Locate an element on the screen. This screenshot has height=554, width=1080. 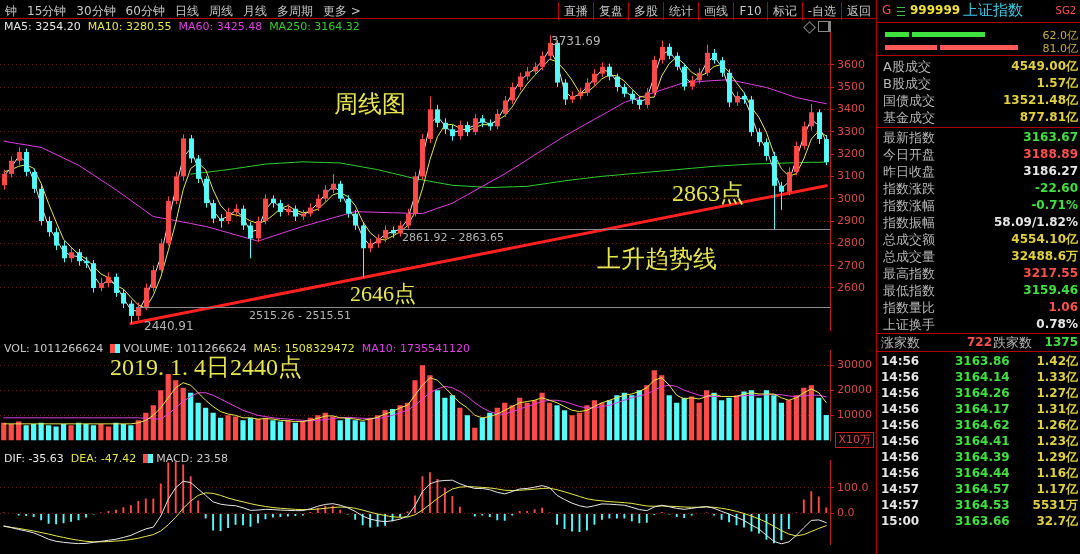
text: F10 is located at coordinates (750, 11).